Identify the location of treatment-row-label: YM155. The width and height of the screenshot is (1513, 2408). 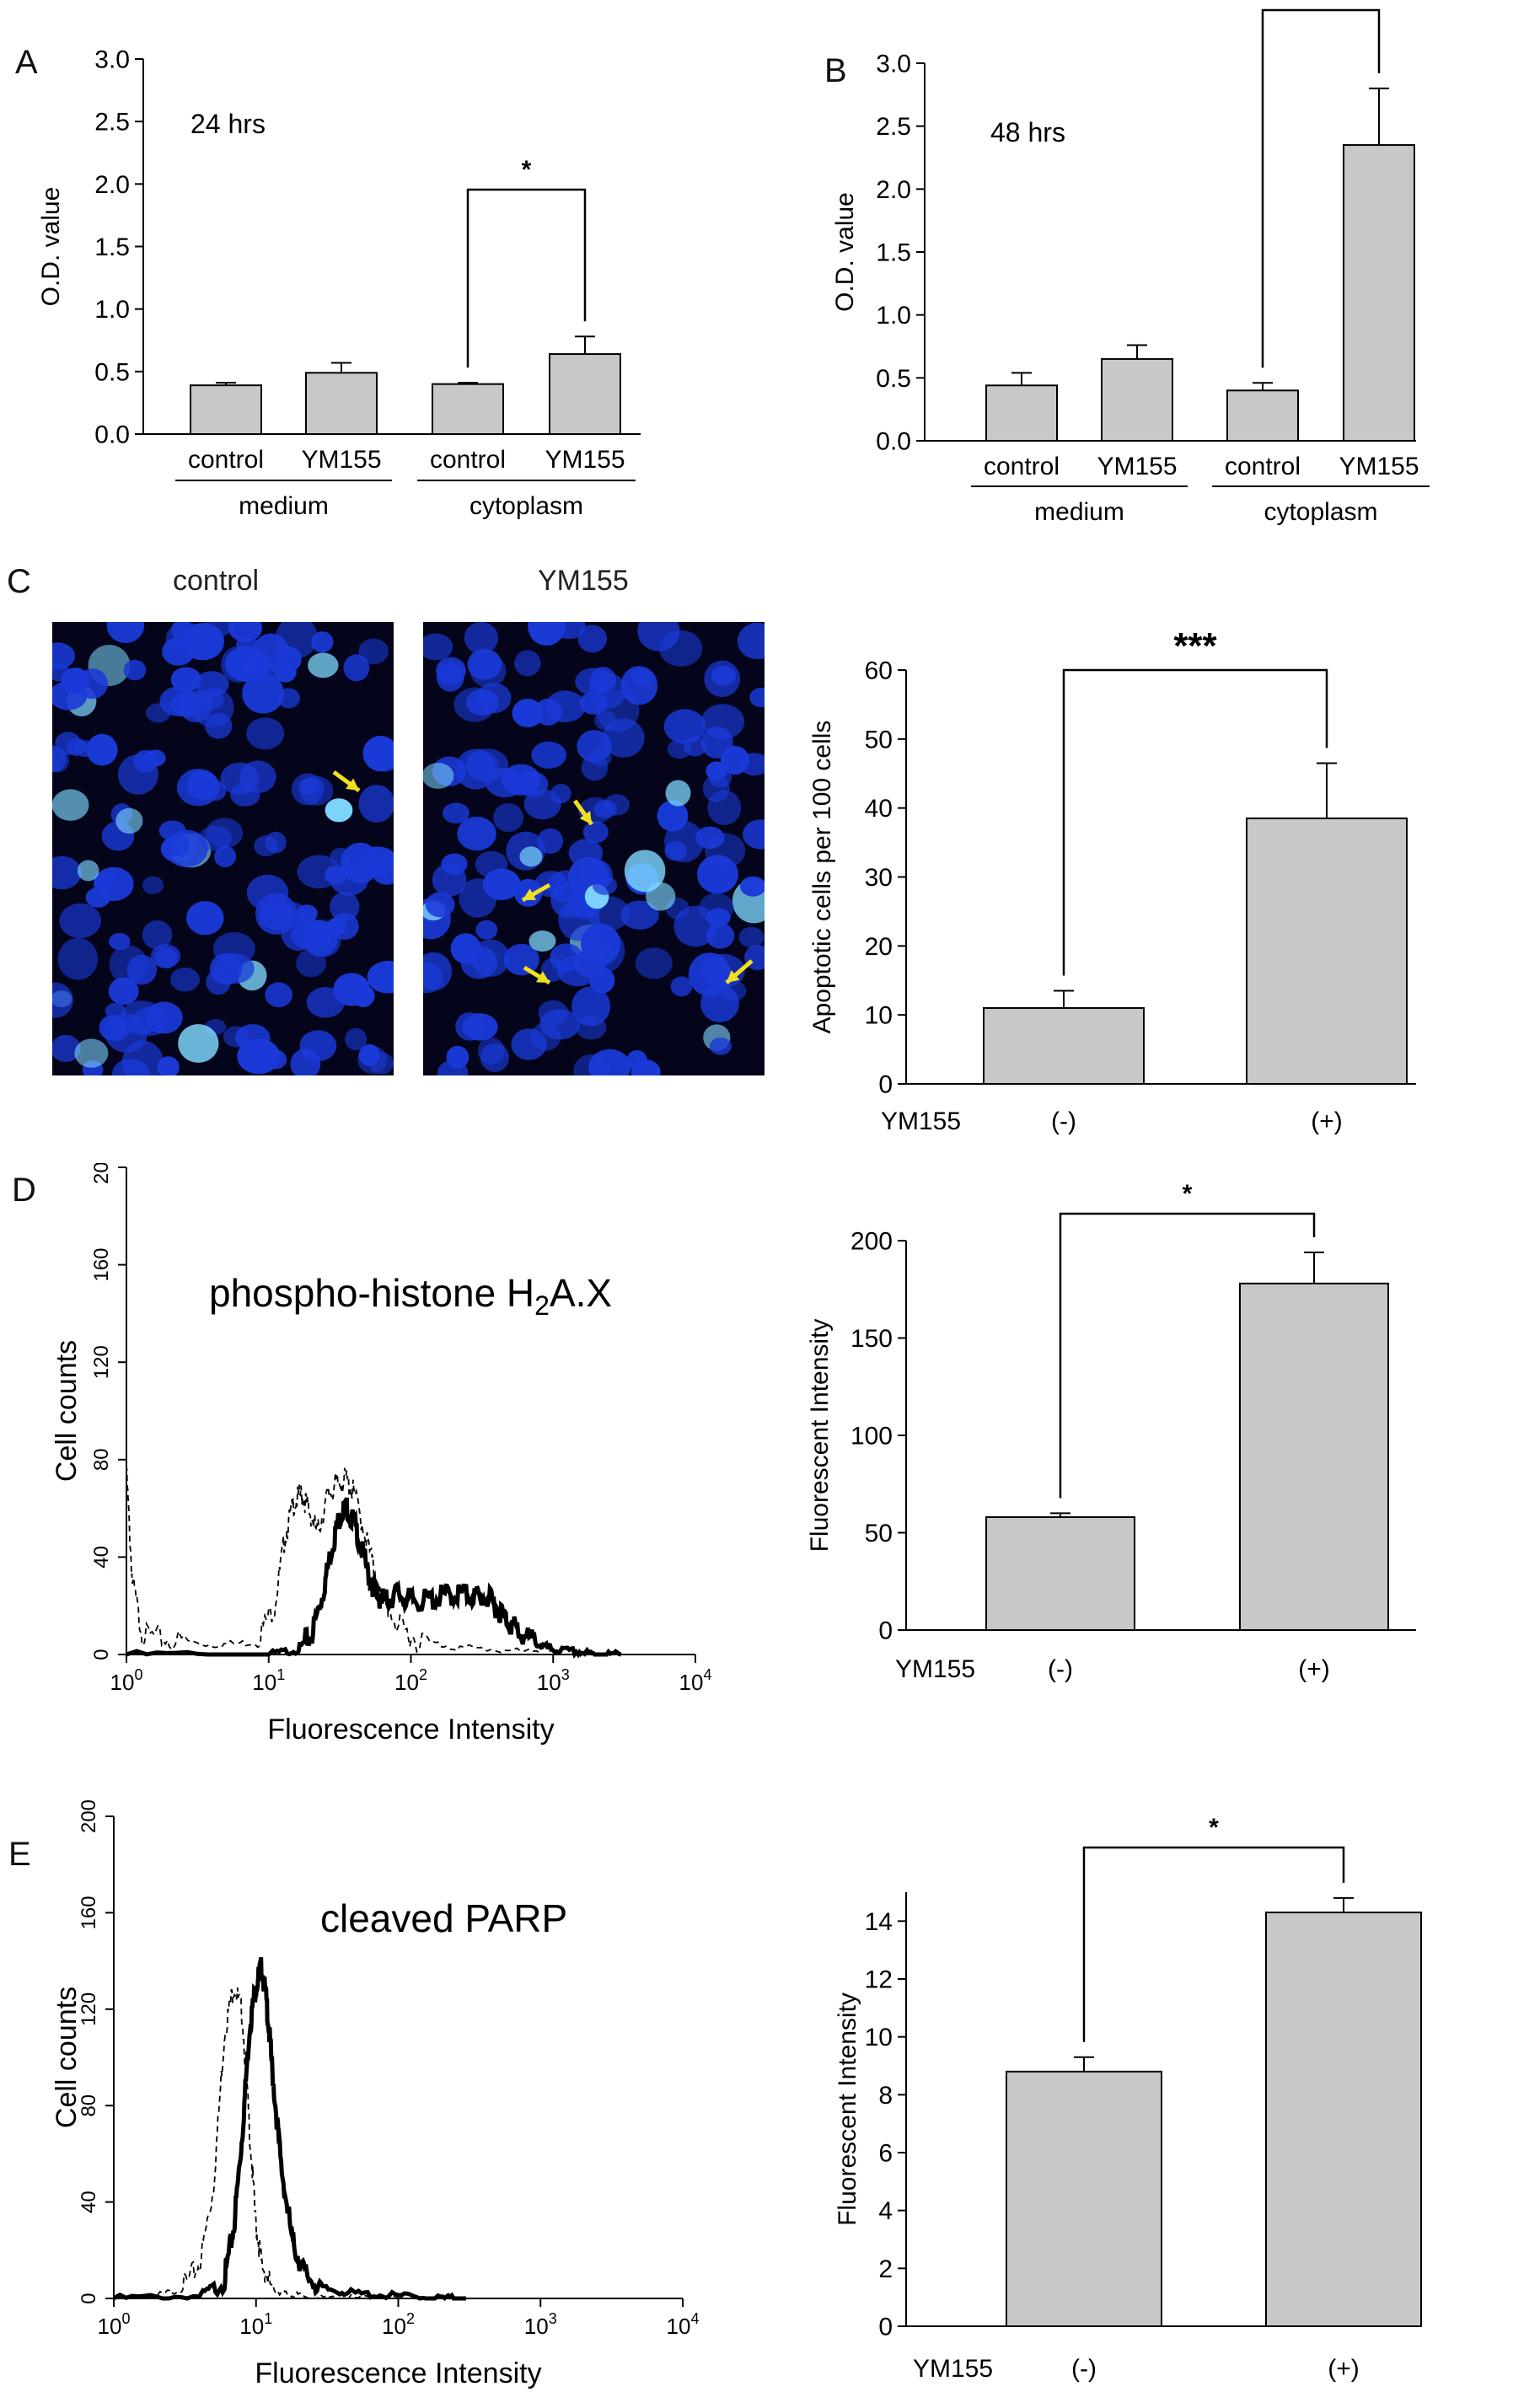
(953, 2369).